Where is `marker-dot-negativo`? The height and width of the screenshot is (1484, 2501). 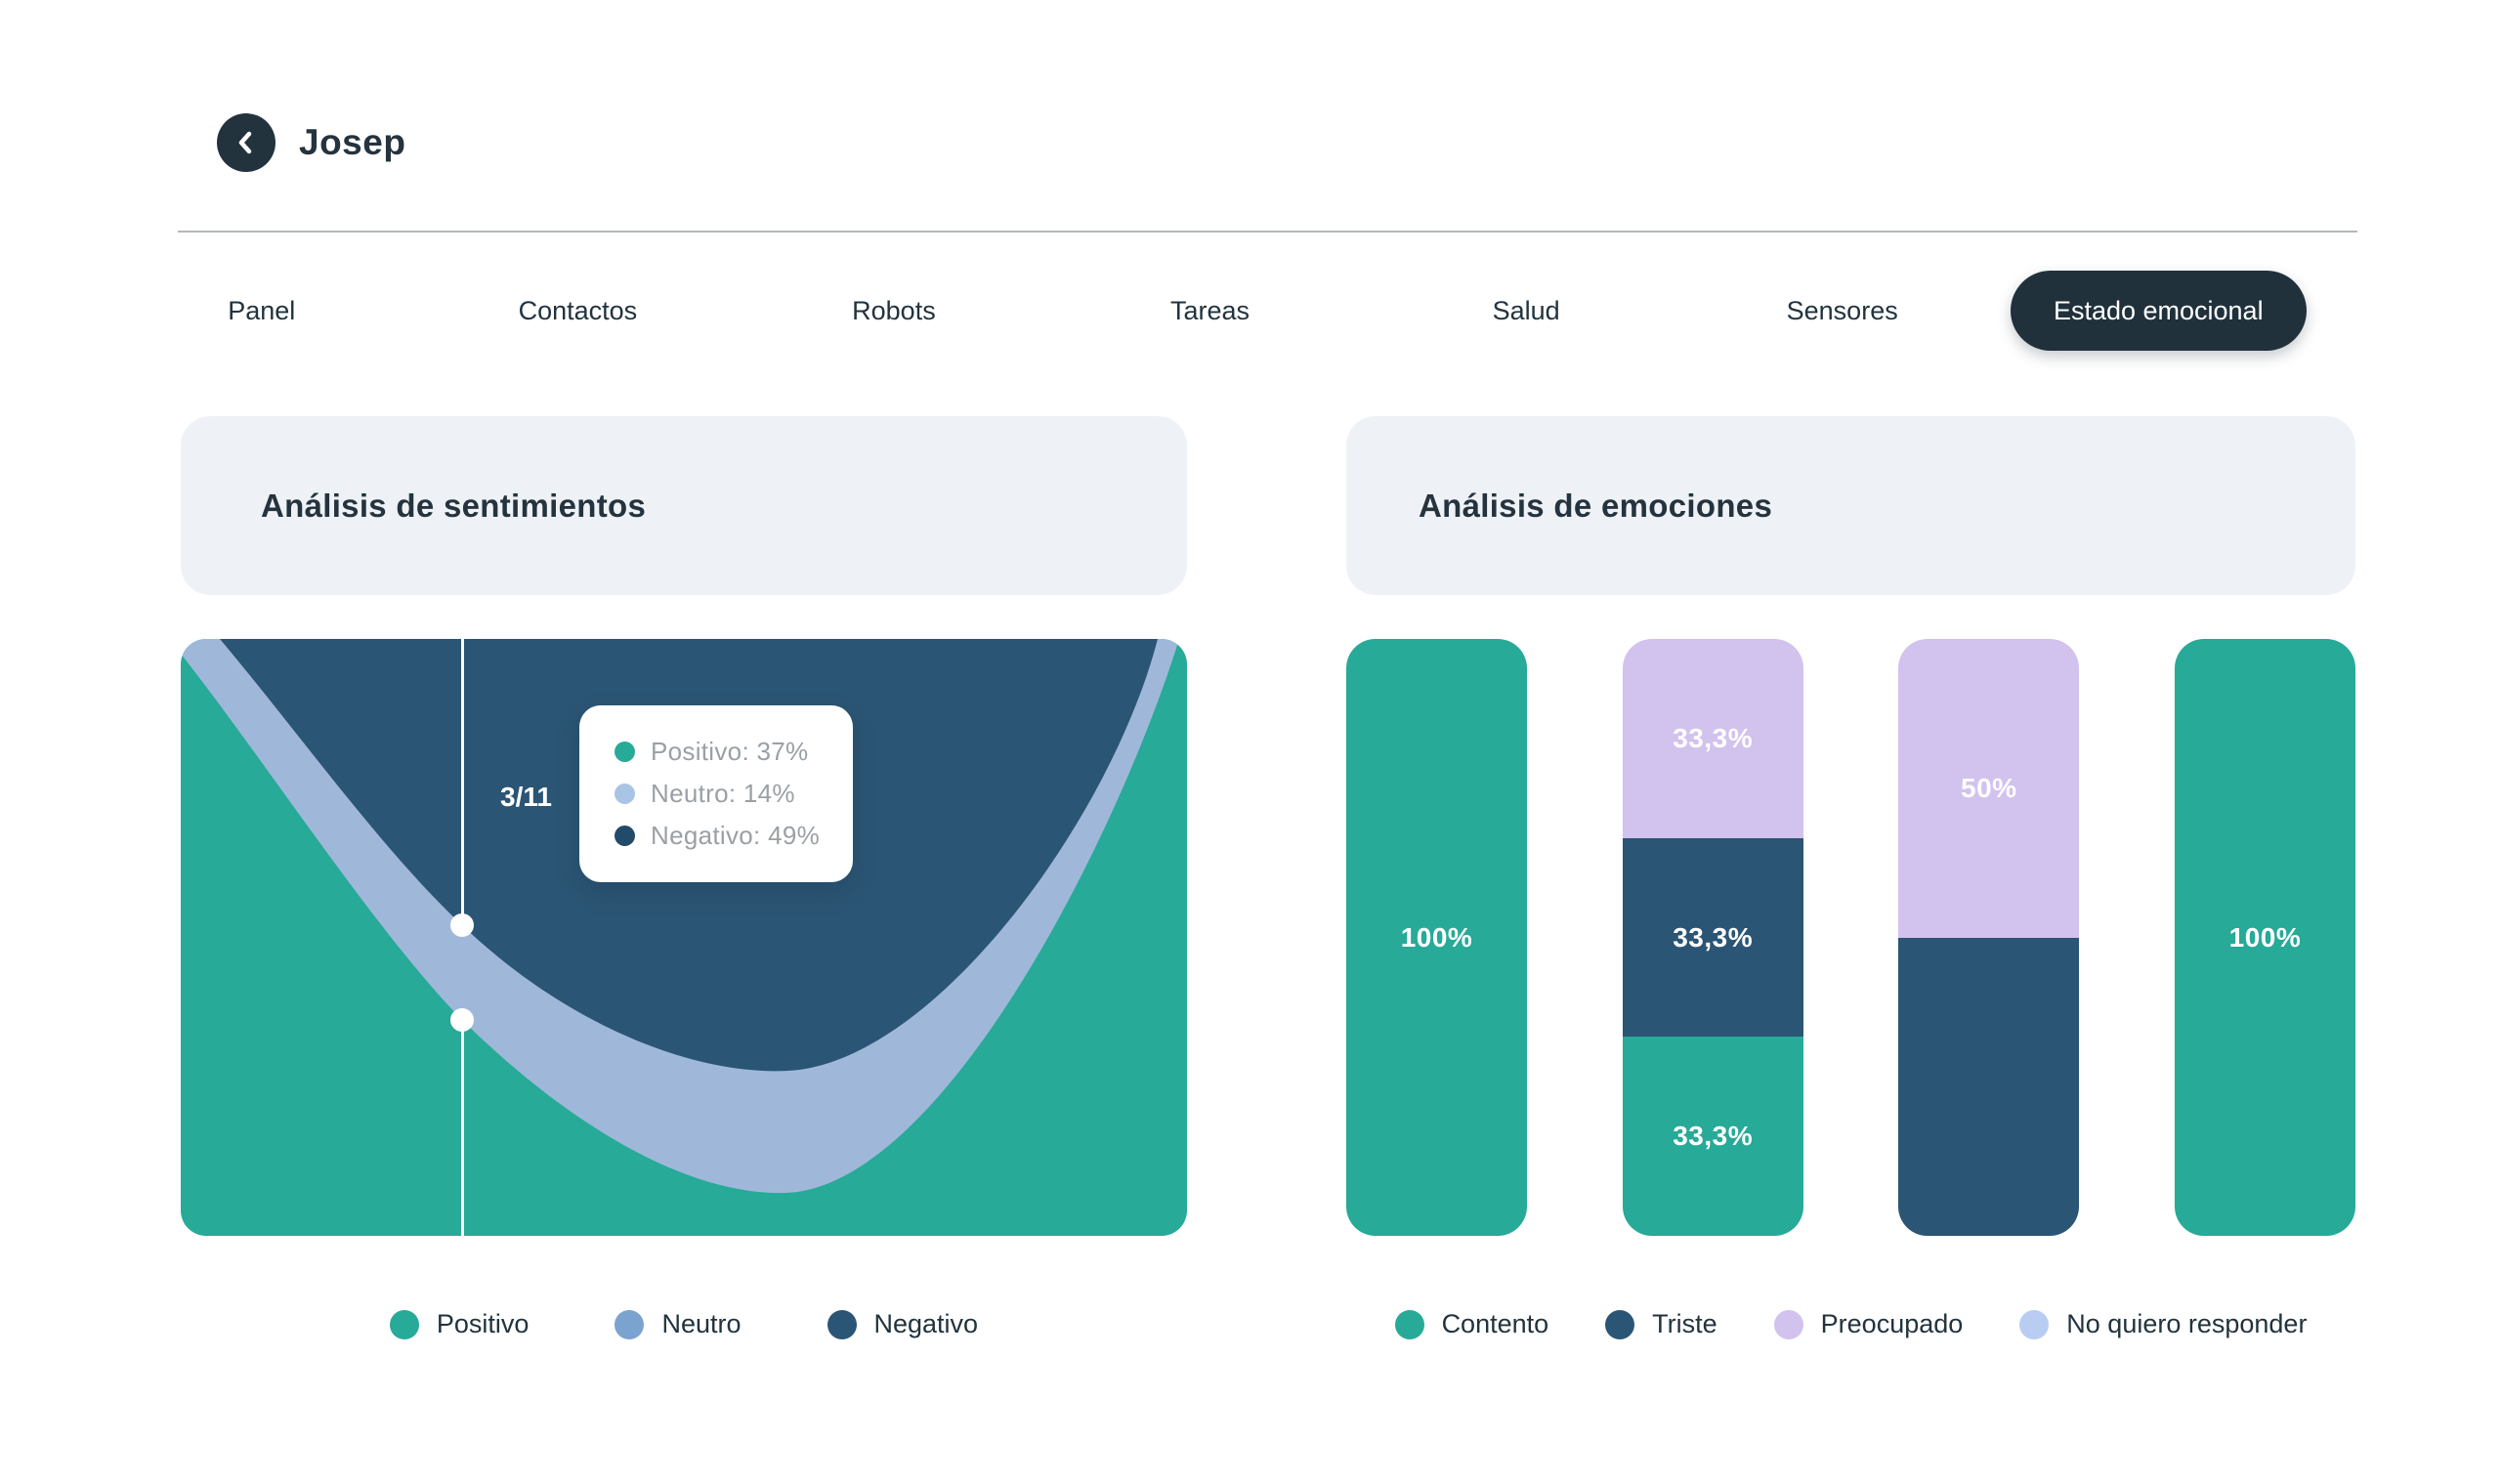
marker-dot-negativo is located at coordinates (462, 925).